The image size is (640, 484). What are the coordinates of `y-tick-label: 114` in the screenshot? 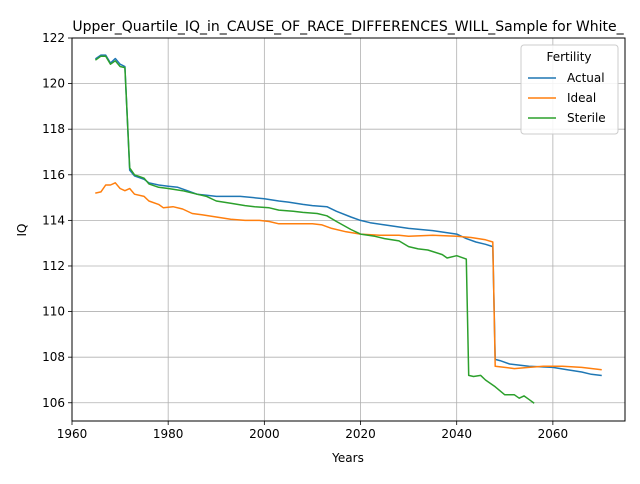 It's located at (53, 220).